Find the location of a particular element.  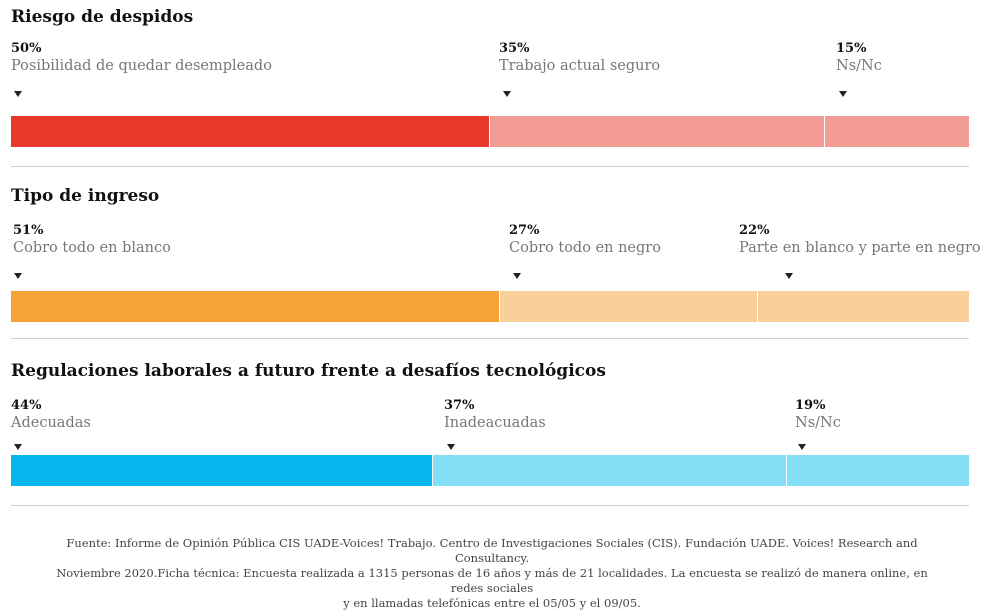

segment-label-2: 22% Parte en blanco y parte en negro is located at coordinates (860, 240).